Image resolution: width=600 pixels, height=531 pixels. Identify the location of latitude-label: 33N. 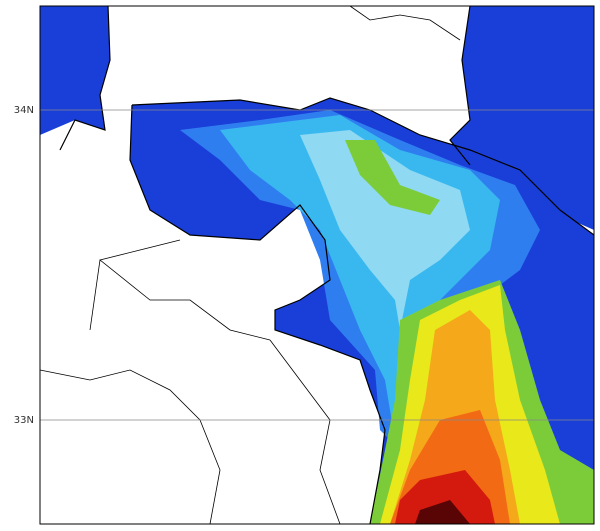
(24, 420).